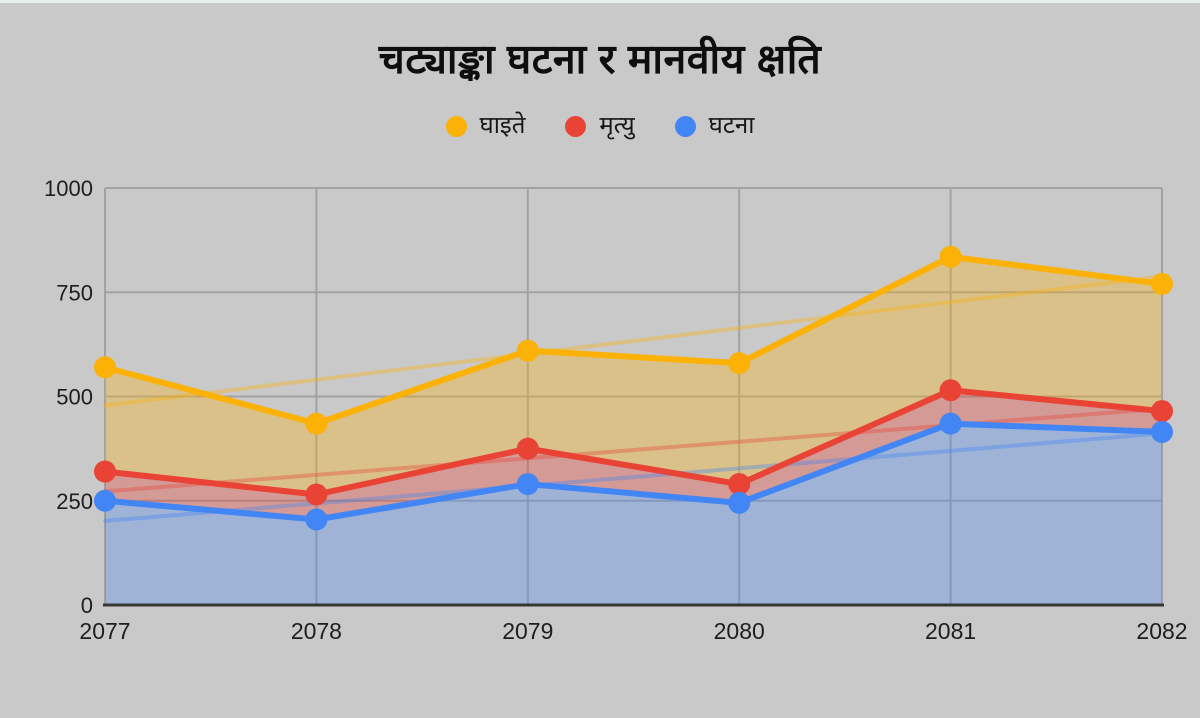 The width and height of the screenshot is (1200, 718). Describe the element at coordinates (502, 125) in the screenshot. I see `legend-label: घाइते` at that location.